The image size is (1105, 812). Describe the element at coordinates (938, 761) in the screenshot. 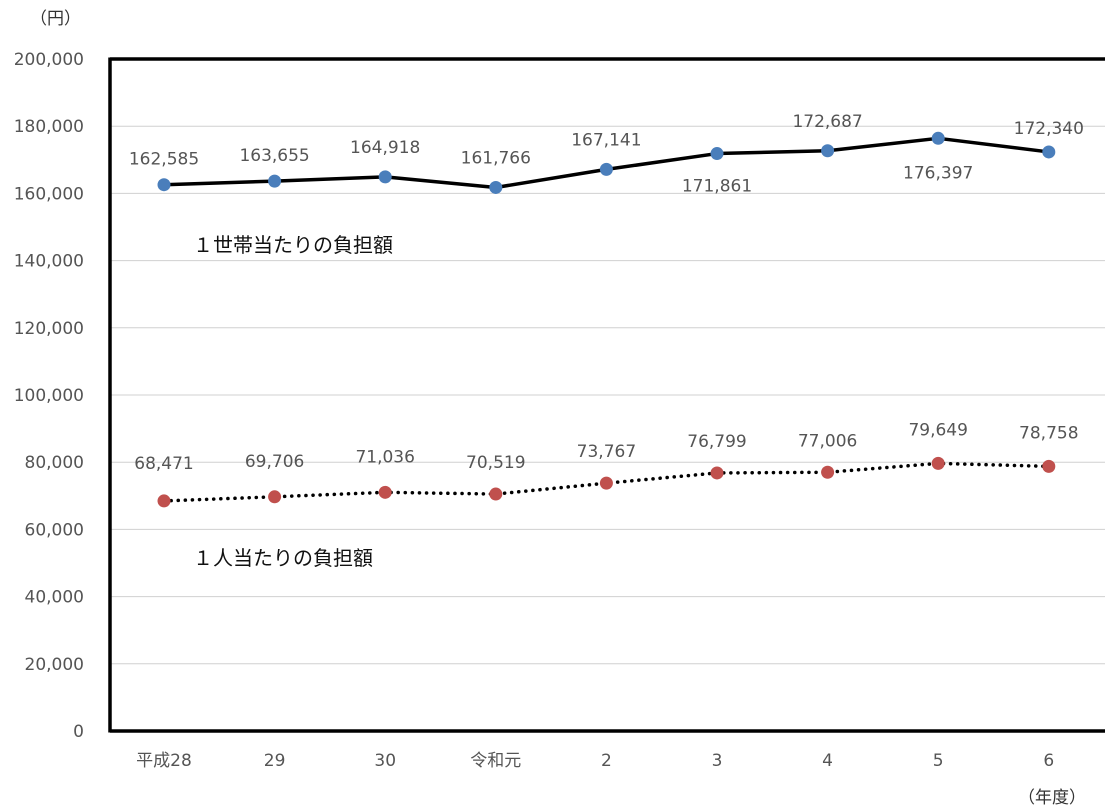

I see `x-tick-label: 5` at that location.